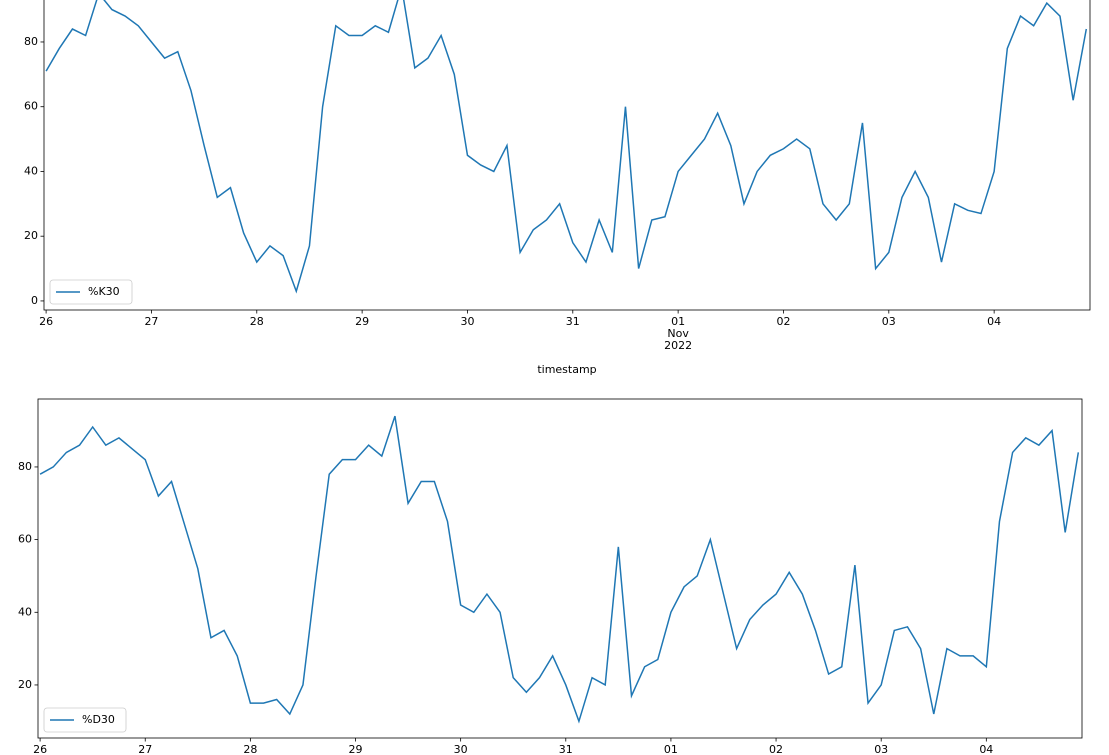 The height and width of the screenshot is (755, 1109). I want to click on legend-label: %K30, so click(104, 291).